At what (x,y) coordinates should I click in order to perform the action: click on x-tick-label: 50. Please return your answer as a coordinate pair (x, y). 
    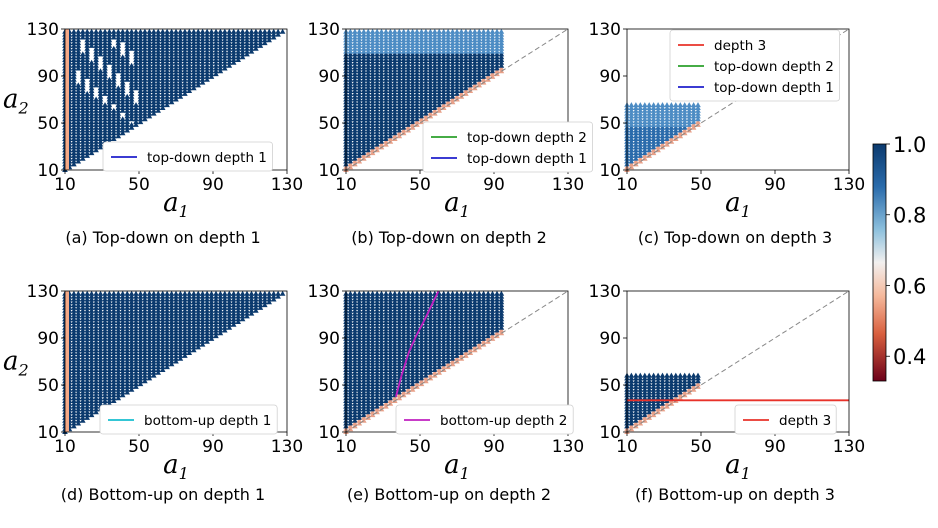
    Looking at the image, I should click on (139, 447).